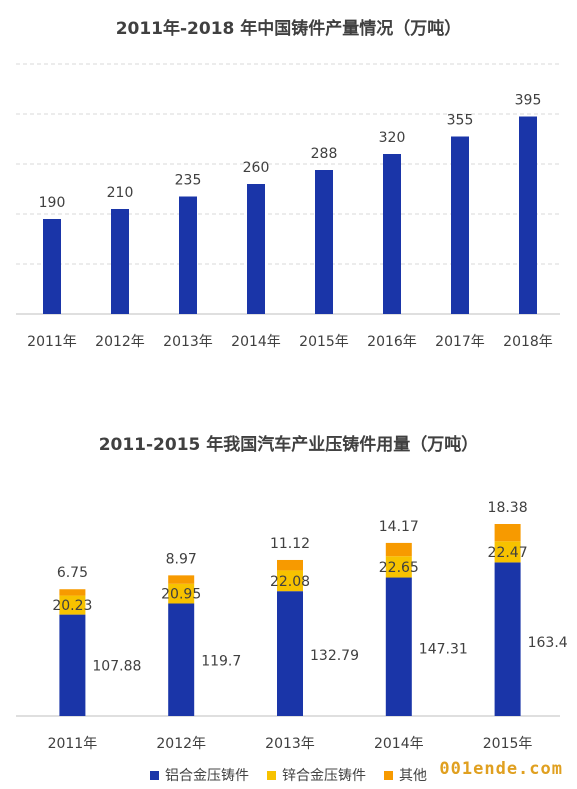 This screenshot has height=789, width=577. I want to click on data-label: 235, so click(188, 181).